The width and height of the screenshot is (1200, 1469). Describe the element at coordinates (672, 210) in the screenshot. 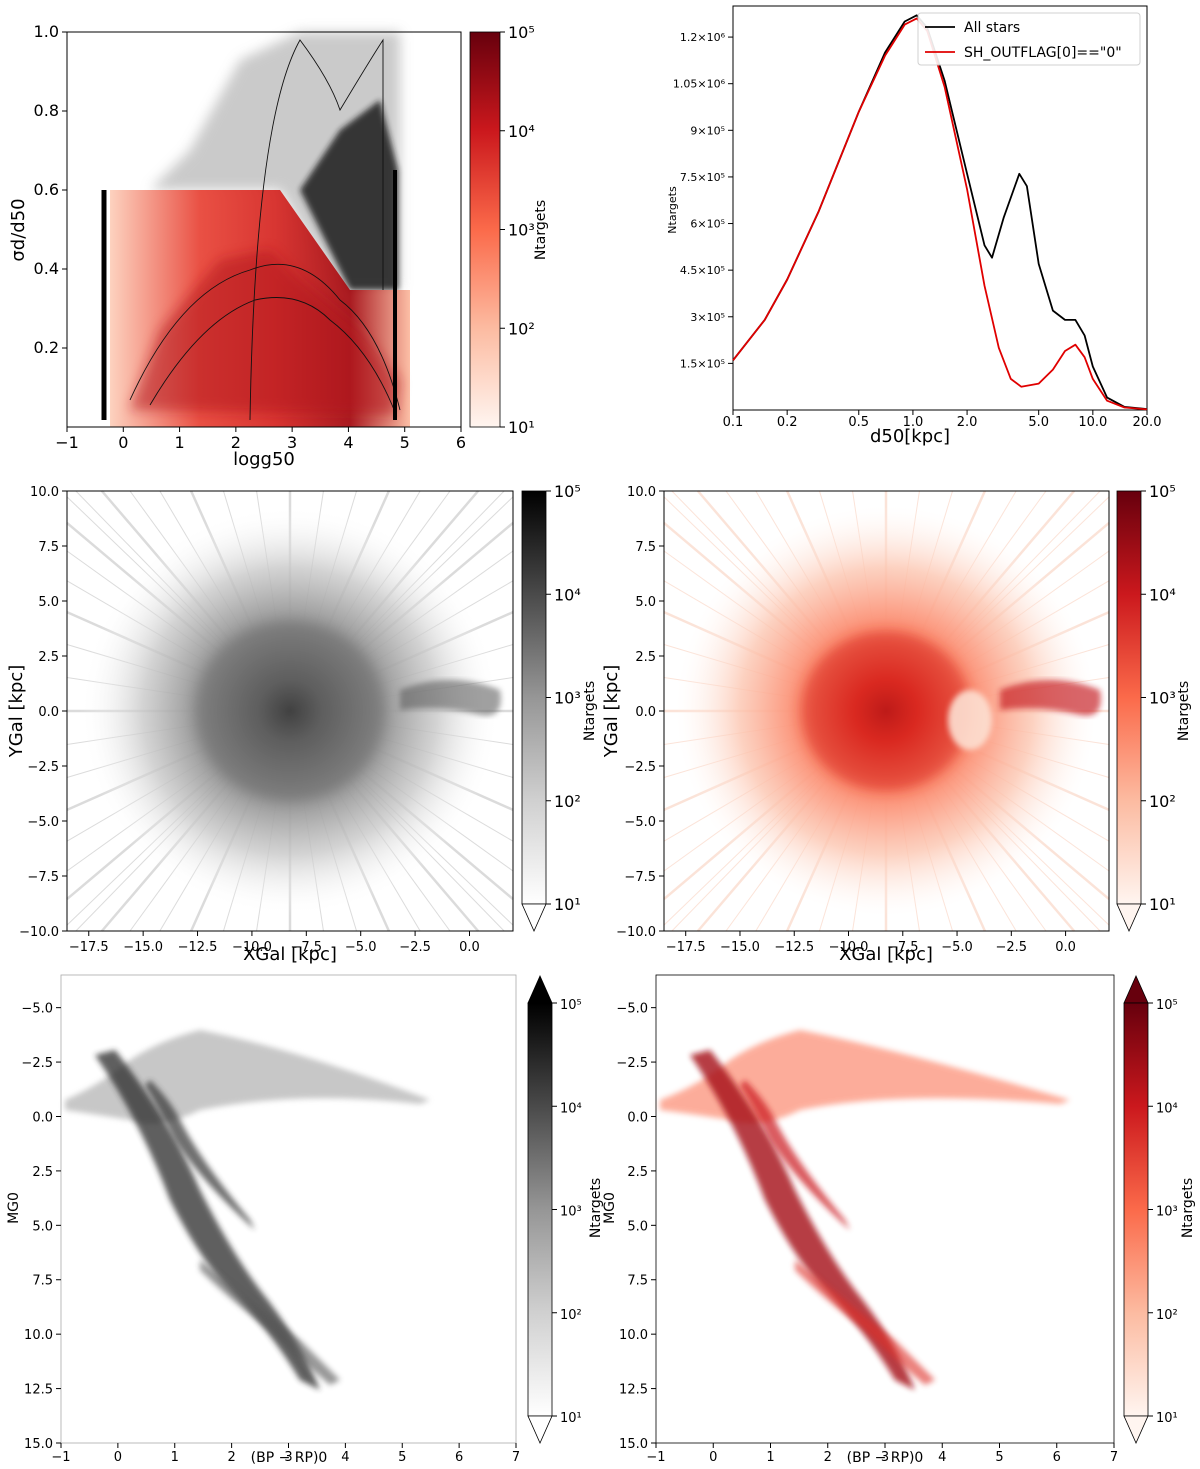

I see `y-axis-label: Ntargets` at that location.